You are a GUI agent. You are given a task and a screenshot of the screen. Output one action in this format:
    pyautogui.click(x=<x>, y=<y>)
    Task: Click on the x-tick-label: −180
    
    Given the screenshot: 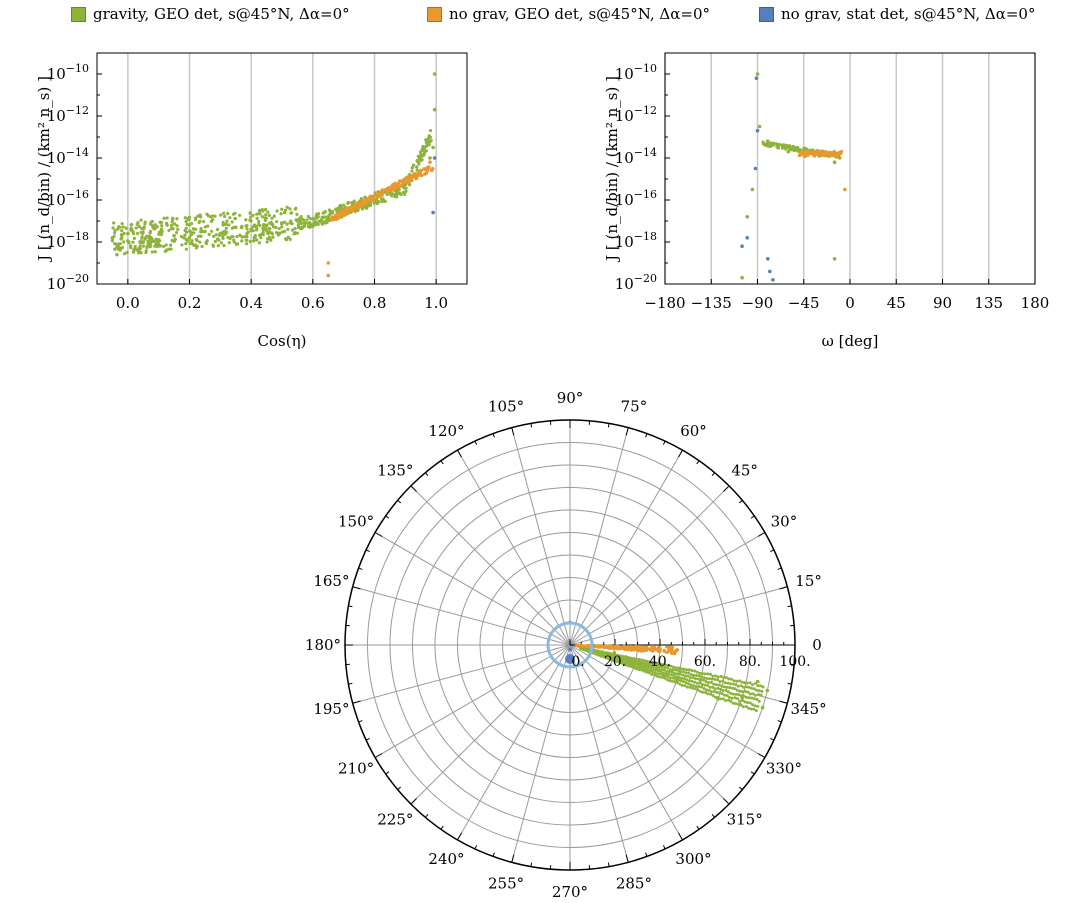 What is the action you would take?
    pyautogui.click(x=664, y=303)
    